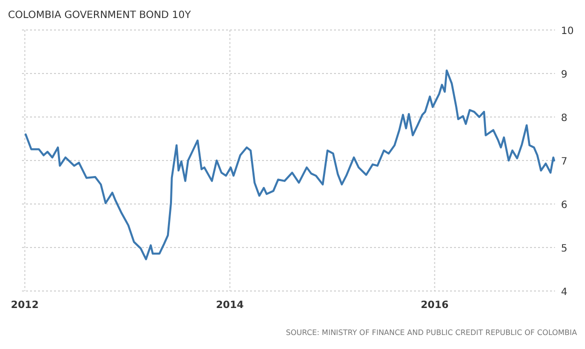 This screenshot has width=585, height=349. I want to click on x-tick-label: 2016, so click(434, 305).